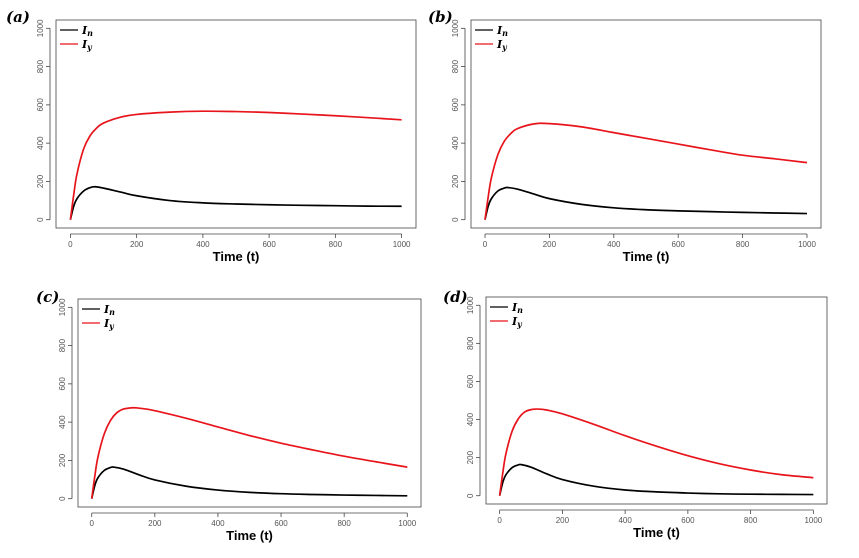  I want to click on panel-label: (b), so click(440, 17).